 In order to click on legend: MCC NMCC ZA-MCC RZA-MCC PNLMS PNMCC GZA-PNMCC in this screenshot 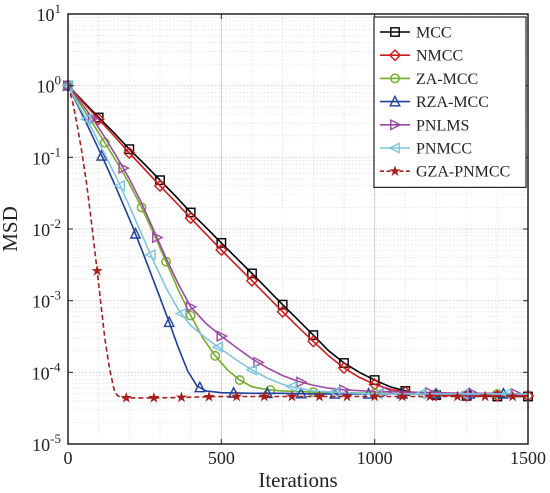, I will do `click(450, 102)`.